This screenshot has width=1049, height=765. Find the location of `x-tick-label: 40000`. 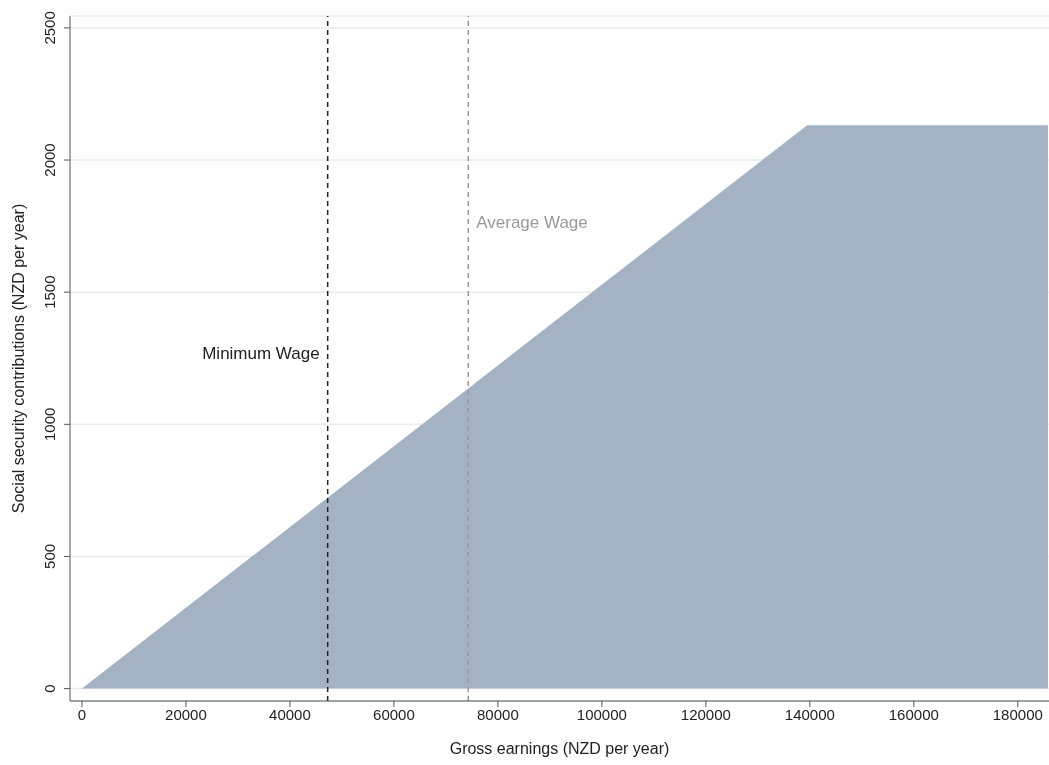

x-tick-label: 40000 is located at coordinates (290, 714).